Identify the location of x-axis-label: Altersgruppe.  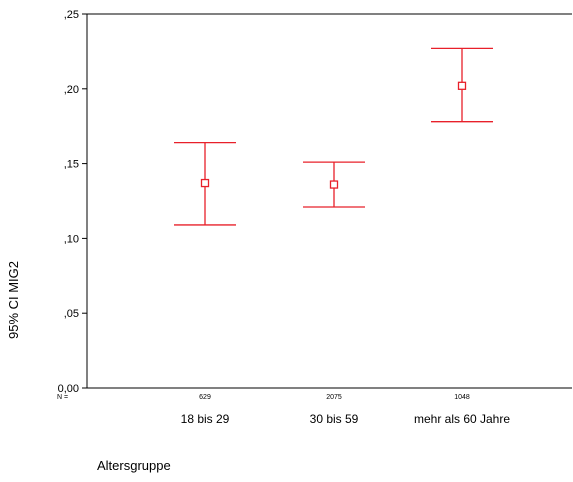
(134, 465).